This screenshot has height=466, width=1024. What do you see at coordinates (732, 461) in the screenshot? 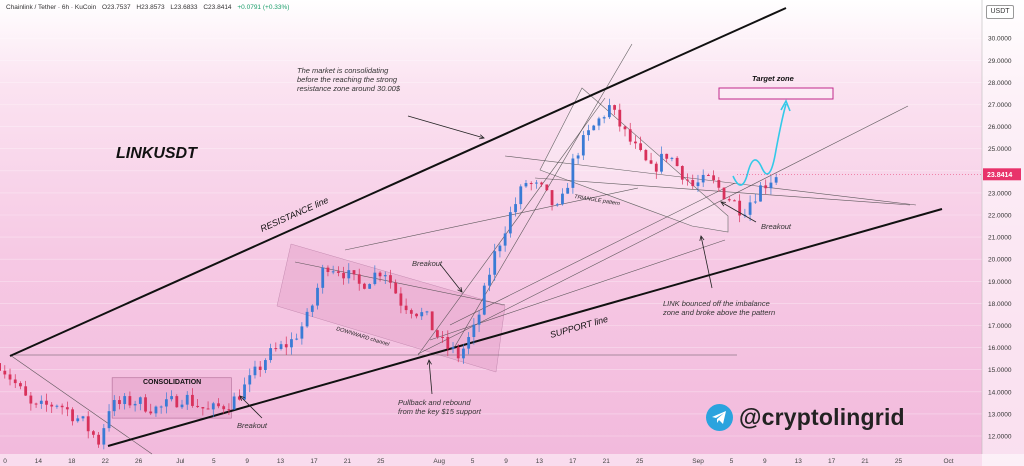
I see `x-tick-label: 5` at bounding box center [732, 461].